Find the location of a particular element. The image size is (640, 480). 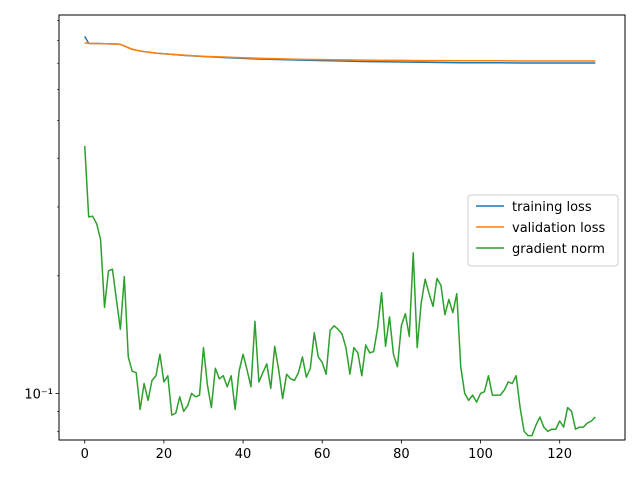

x-axis: 0 20 40 60 80 100 120 is located at coordinates (326, 451).